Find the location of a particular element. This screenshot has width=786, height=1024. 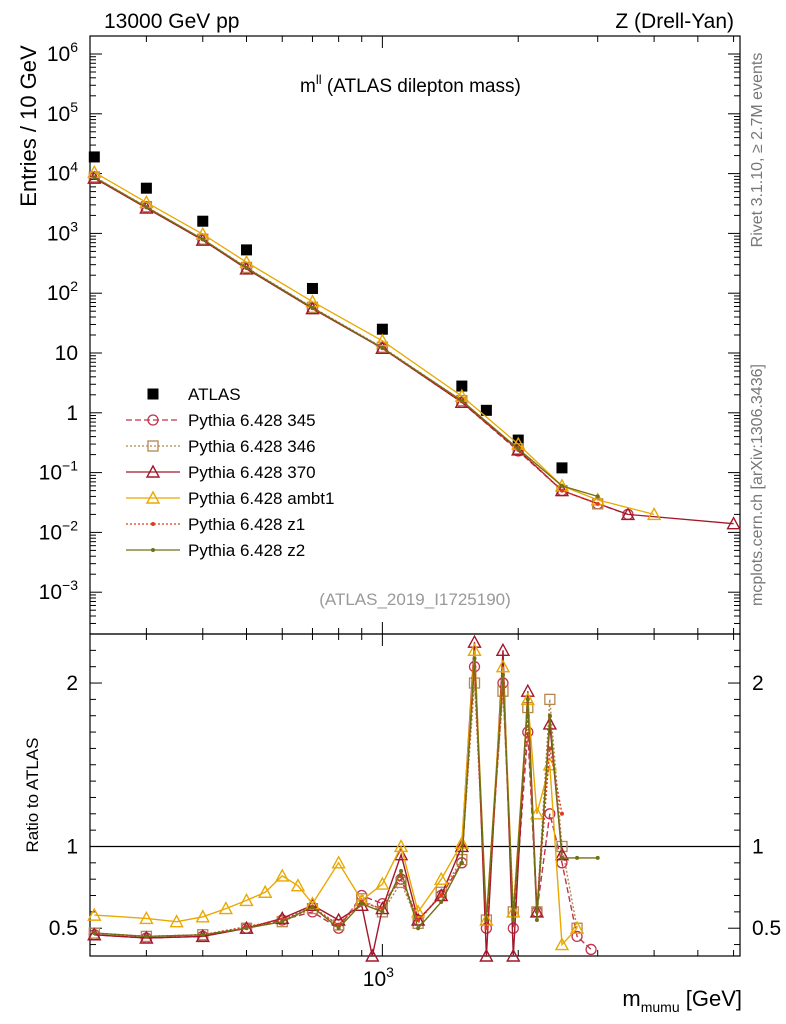

x-axis-label: mmumu [GeV] is located at coordinates (682, 1000).